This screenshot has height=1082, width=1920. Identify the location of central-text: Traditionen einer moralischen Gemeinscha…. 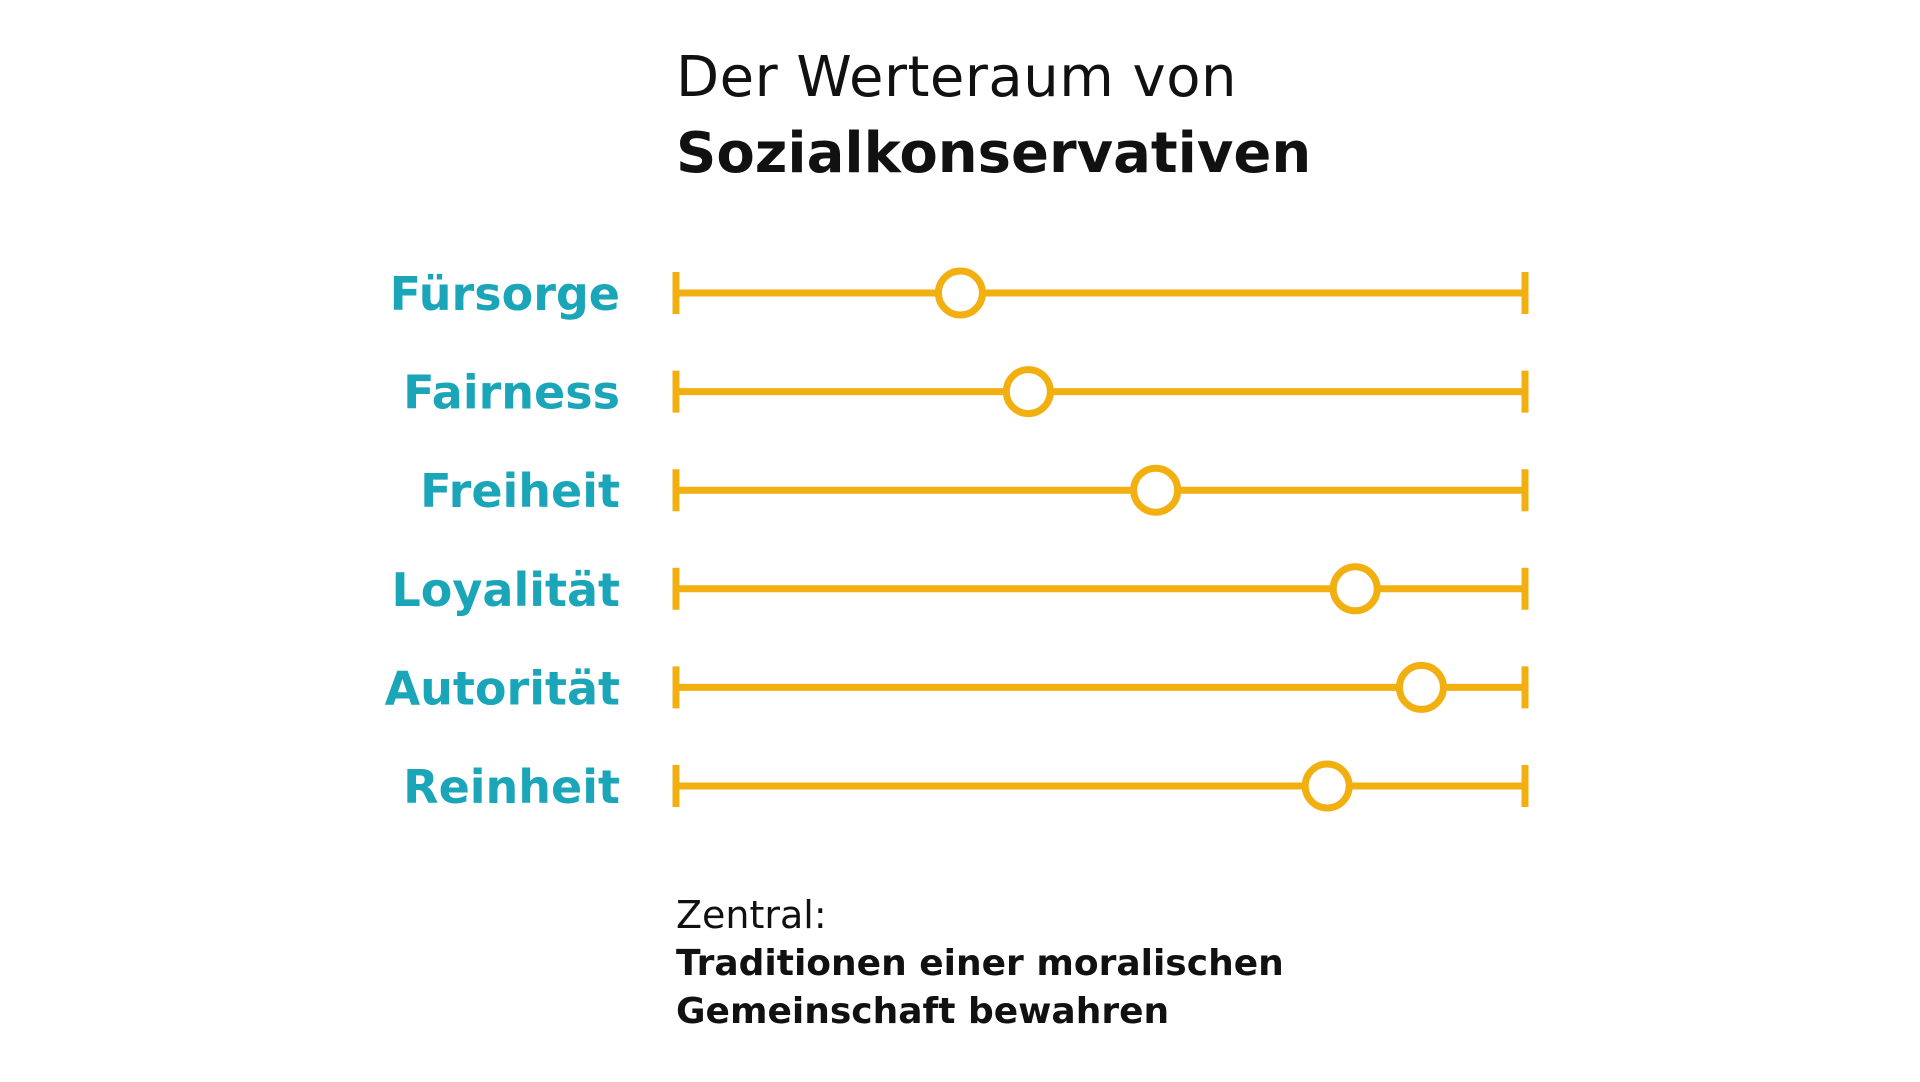
(980, 987).